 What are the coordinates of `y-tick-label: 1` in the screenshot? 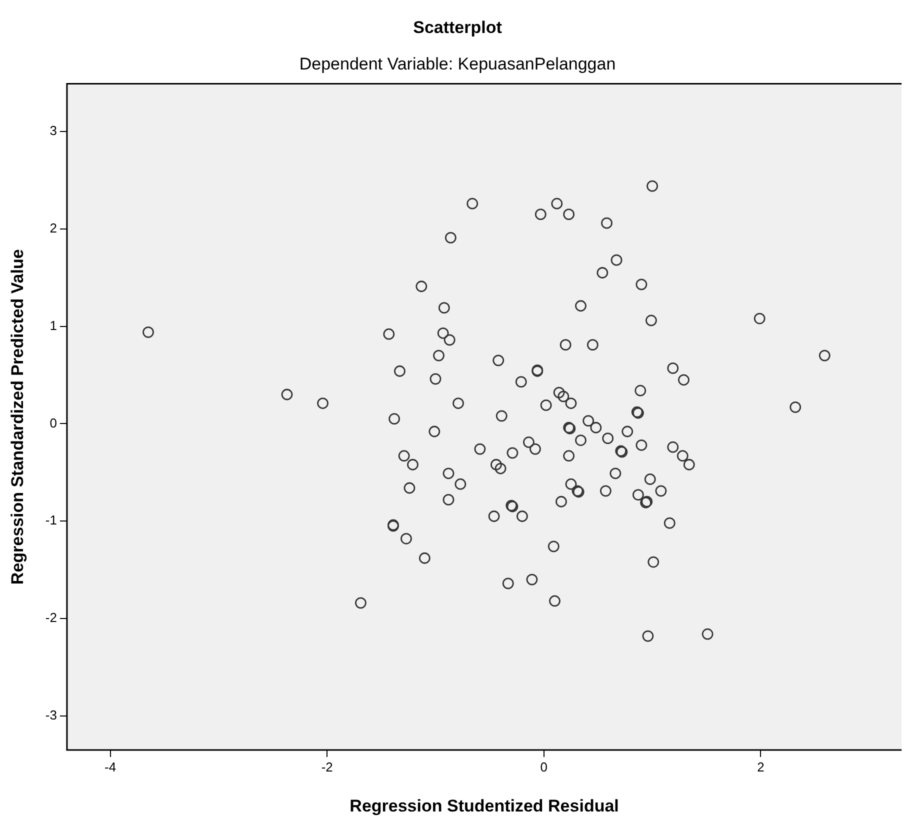 It's located at (53, 325).